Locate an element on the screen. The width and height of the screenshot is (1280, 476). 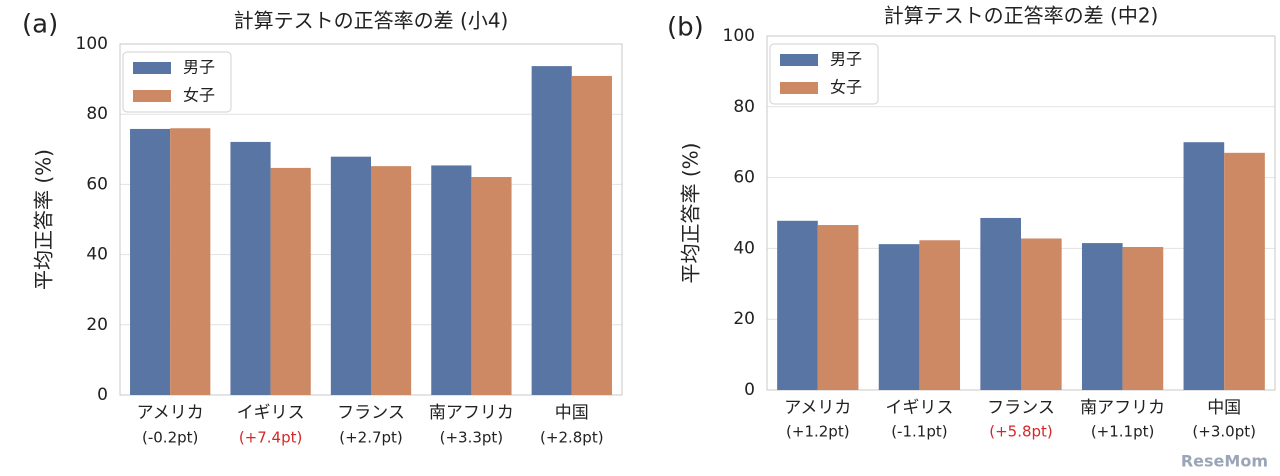
x-tick-note: (+2.7pt) is located at coordinates (371, 438).